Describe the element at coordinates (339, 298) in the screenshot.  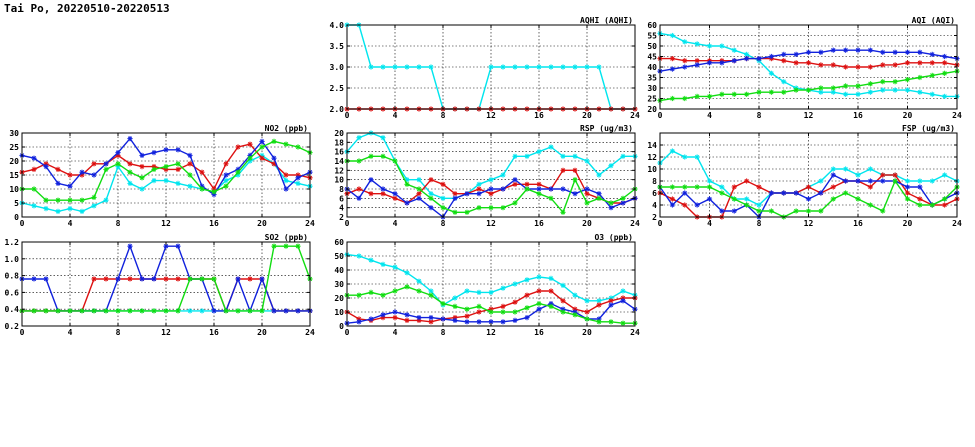
I see `y-tick-label: 20` at that location.